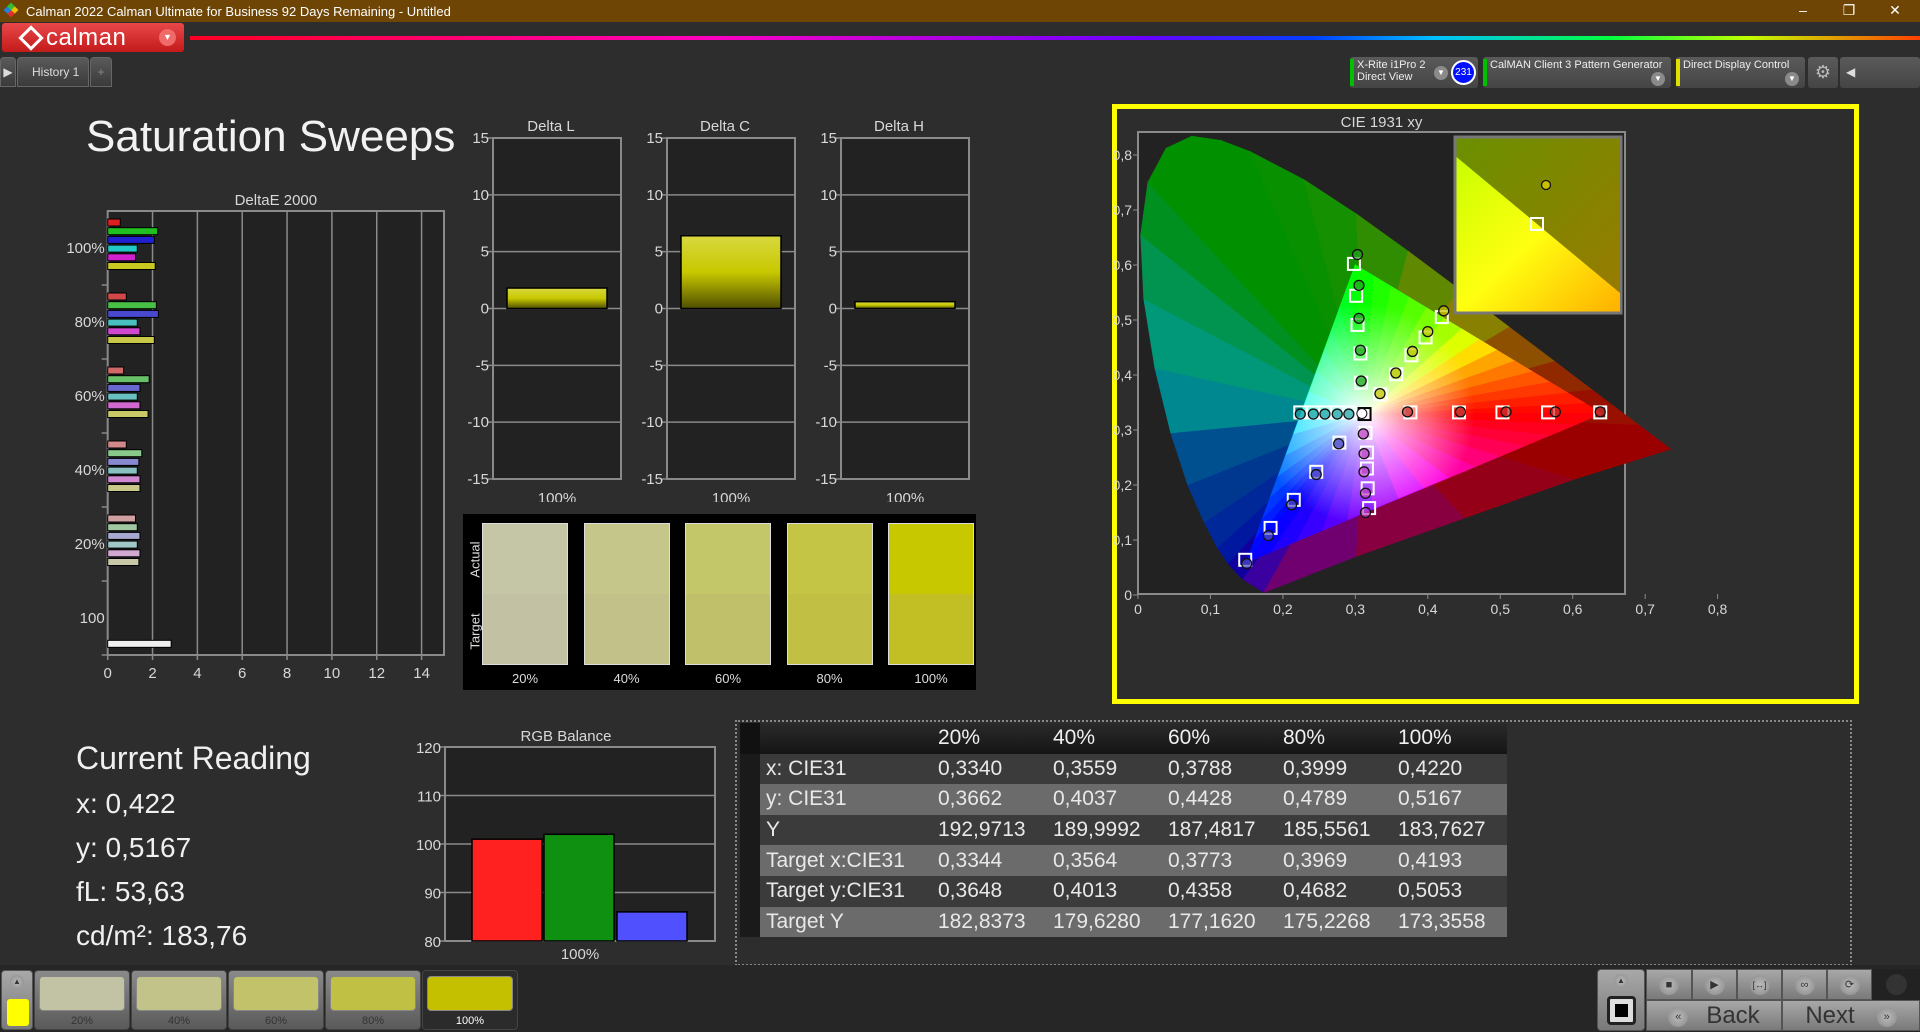 The image size is (1920, 1032). I want to click on delta-l-chart: Delta L 15 10 5 0 -5 -10 -15 100%, so click(544, 310).